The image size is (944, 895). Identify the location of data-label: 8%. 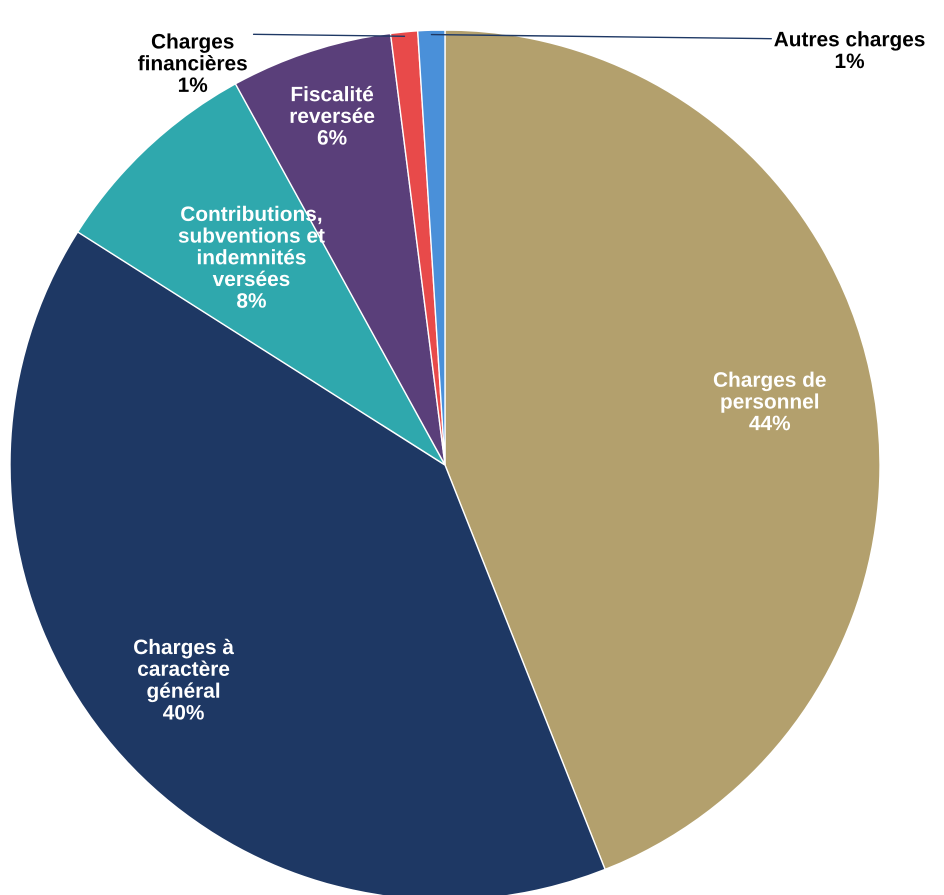
(251, 300).